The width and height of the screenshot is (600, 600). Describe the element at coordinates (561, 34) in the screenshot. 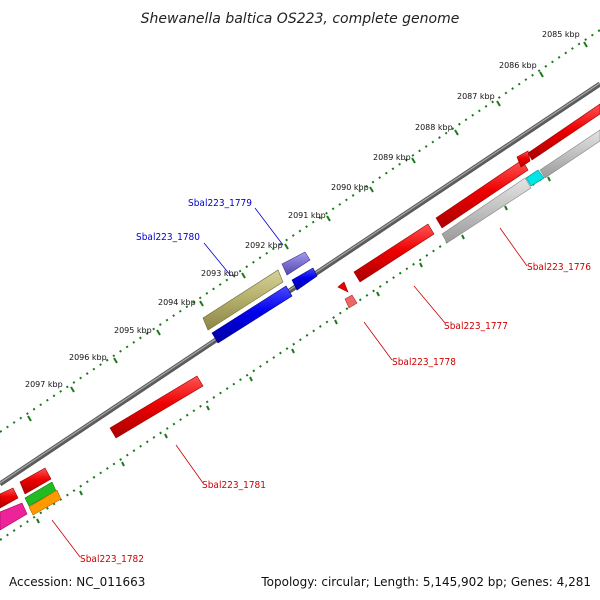

I see `tick-label: 2085 kbp` at that location.